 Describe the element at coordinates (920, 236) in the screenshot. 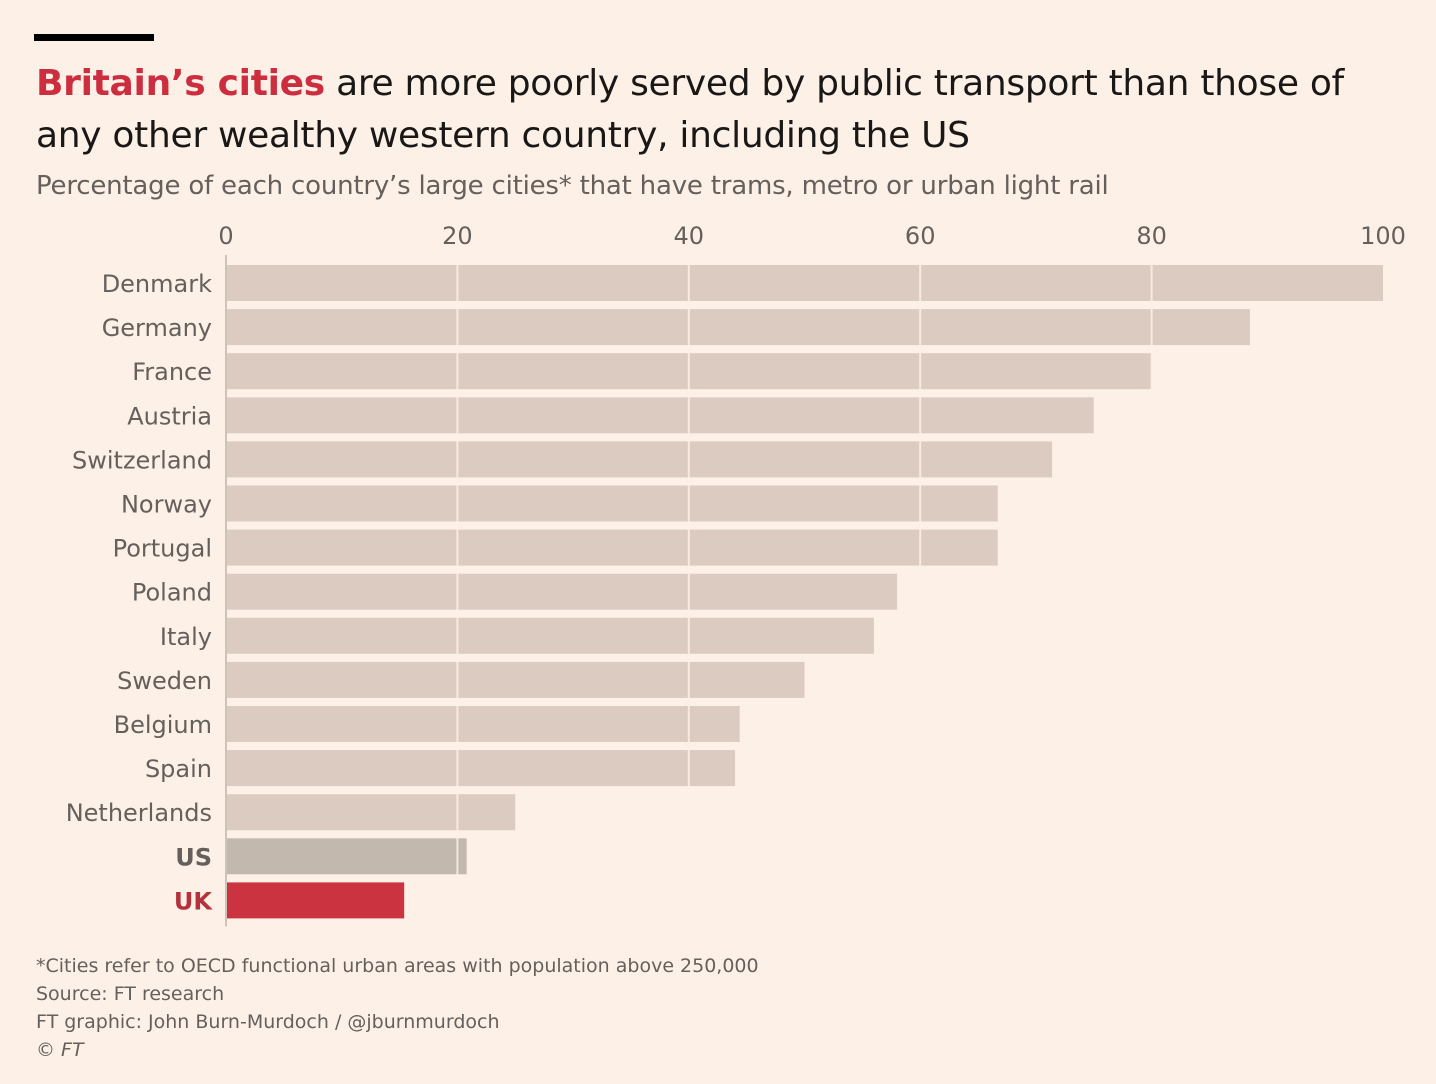

I see `x-tick-label: 60` at that location.